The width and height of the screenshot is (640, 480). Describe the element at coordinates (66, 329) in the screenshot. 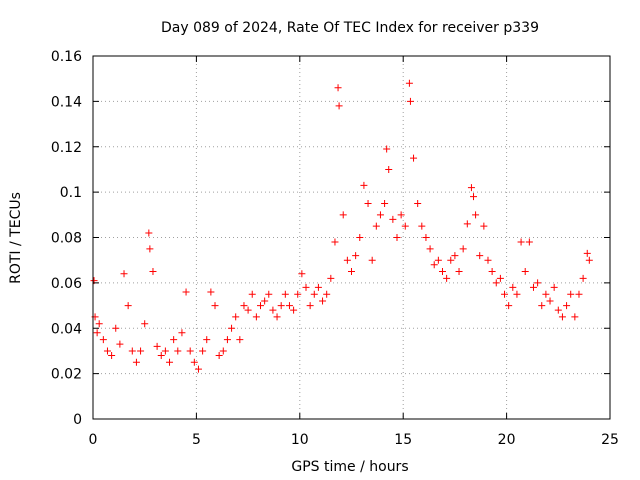

I see `y-tick-label: 0.04` at that location.